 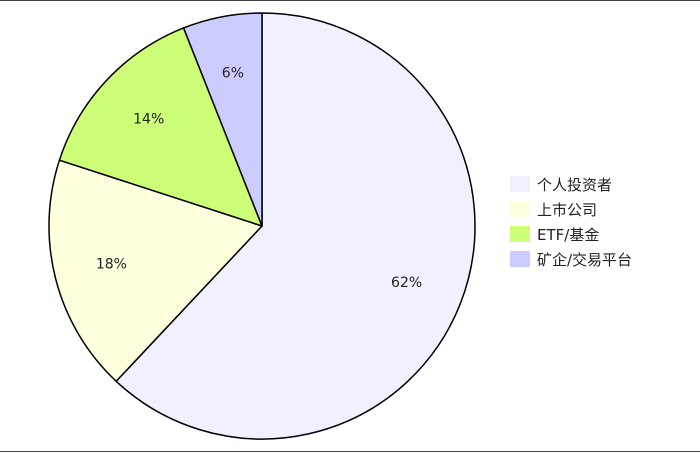 What do you see at coordinates (584, 260) in the screenshot?
I see `legend-label-3: 矿企/交易平台` at bounding box center [584, 260].